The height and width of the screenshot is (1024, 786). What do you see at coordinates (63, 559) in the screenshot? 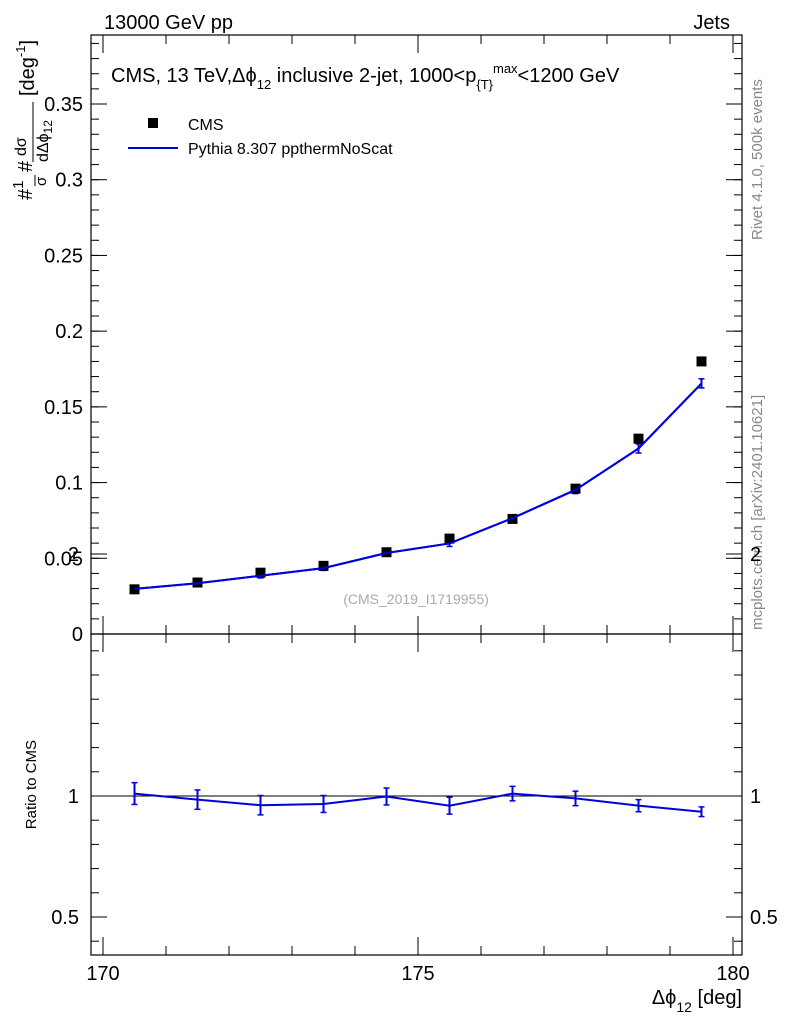
I see `main-y-tick-label: 0.05` at bounding box center [63, 559].